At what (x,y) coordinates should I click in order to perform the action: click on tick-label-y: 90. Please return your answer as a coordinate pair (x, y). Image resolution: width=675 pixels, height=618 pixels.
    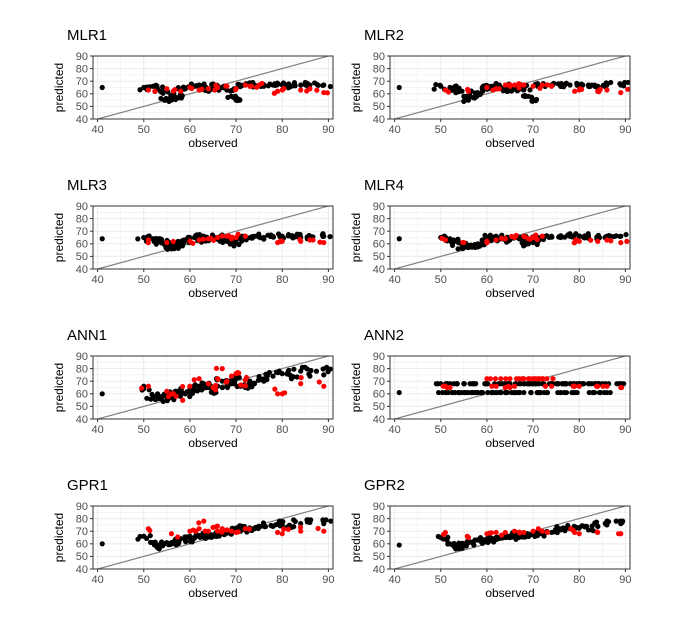
    Looking at the image, I should click on (379, 207).